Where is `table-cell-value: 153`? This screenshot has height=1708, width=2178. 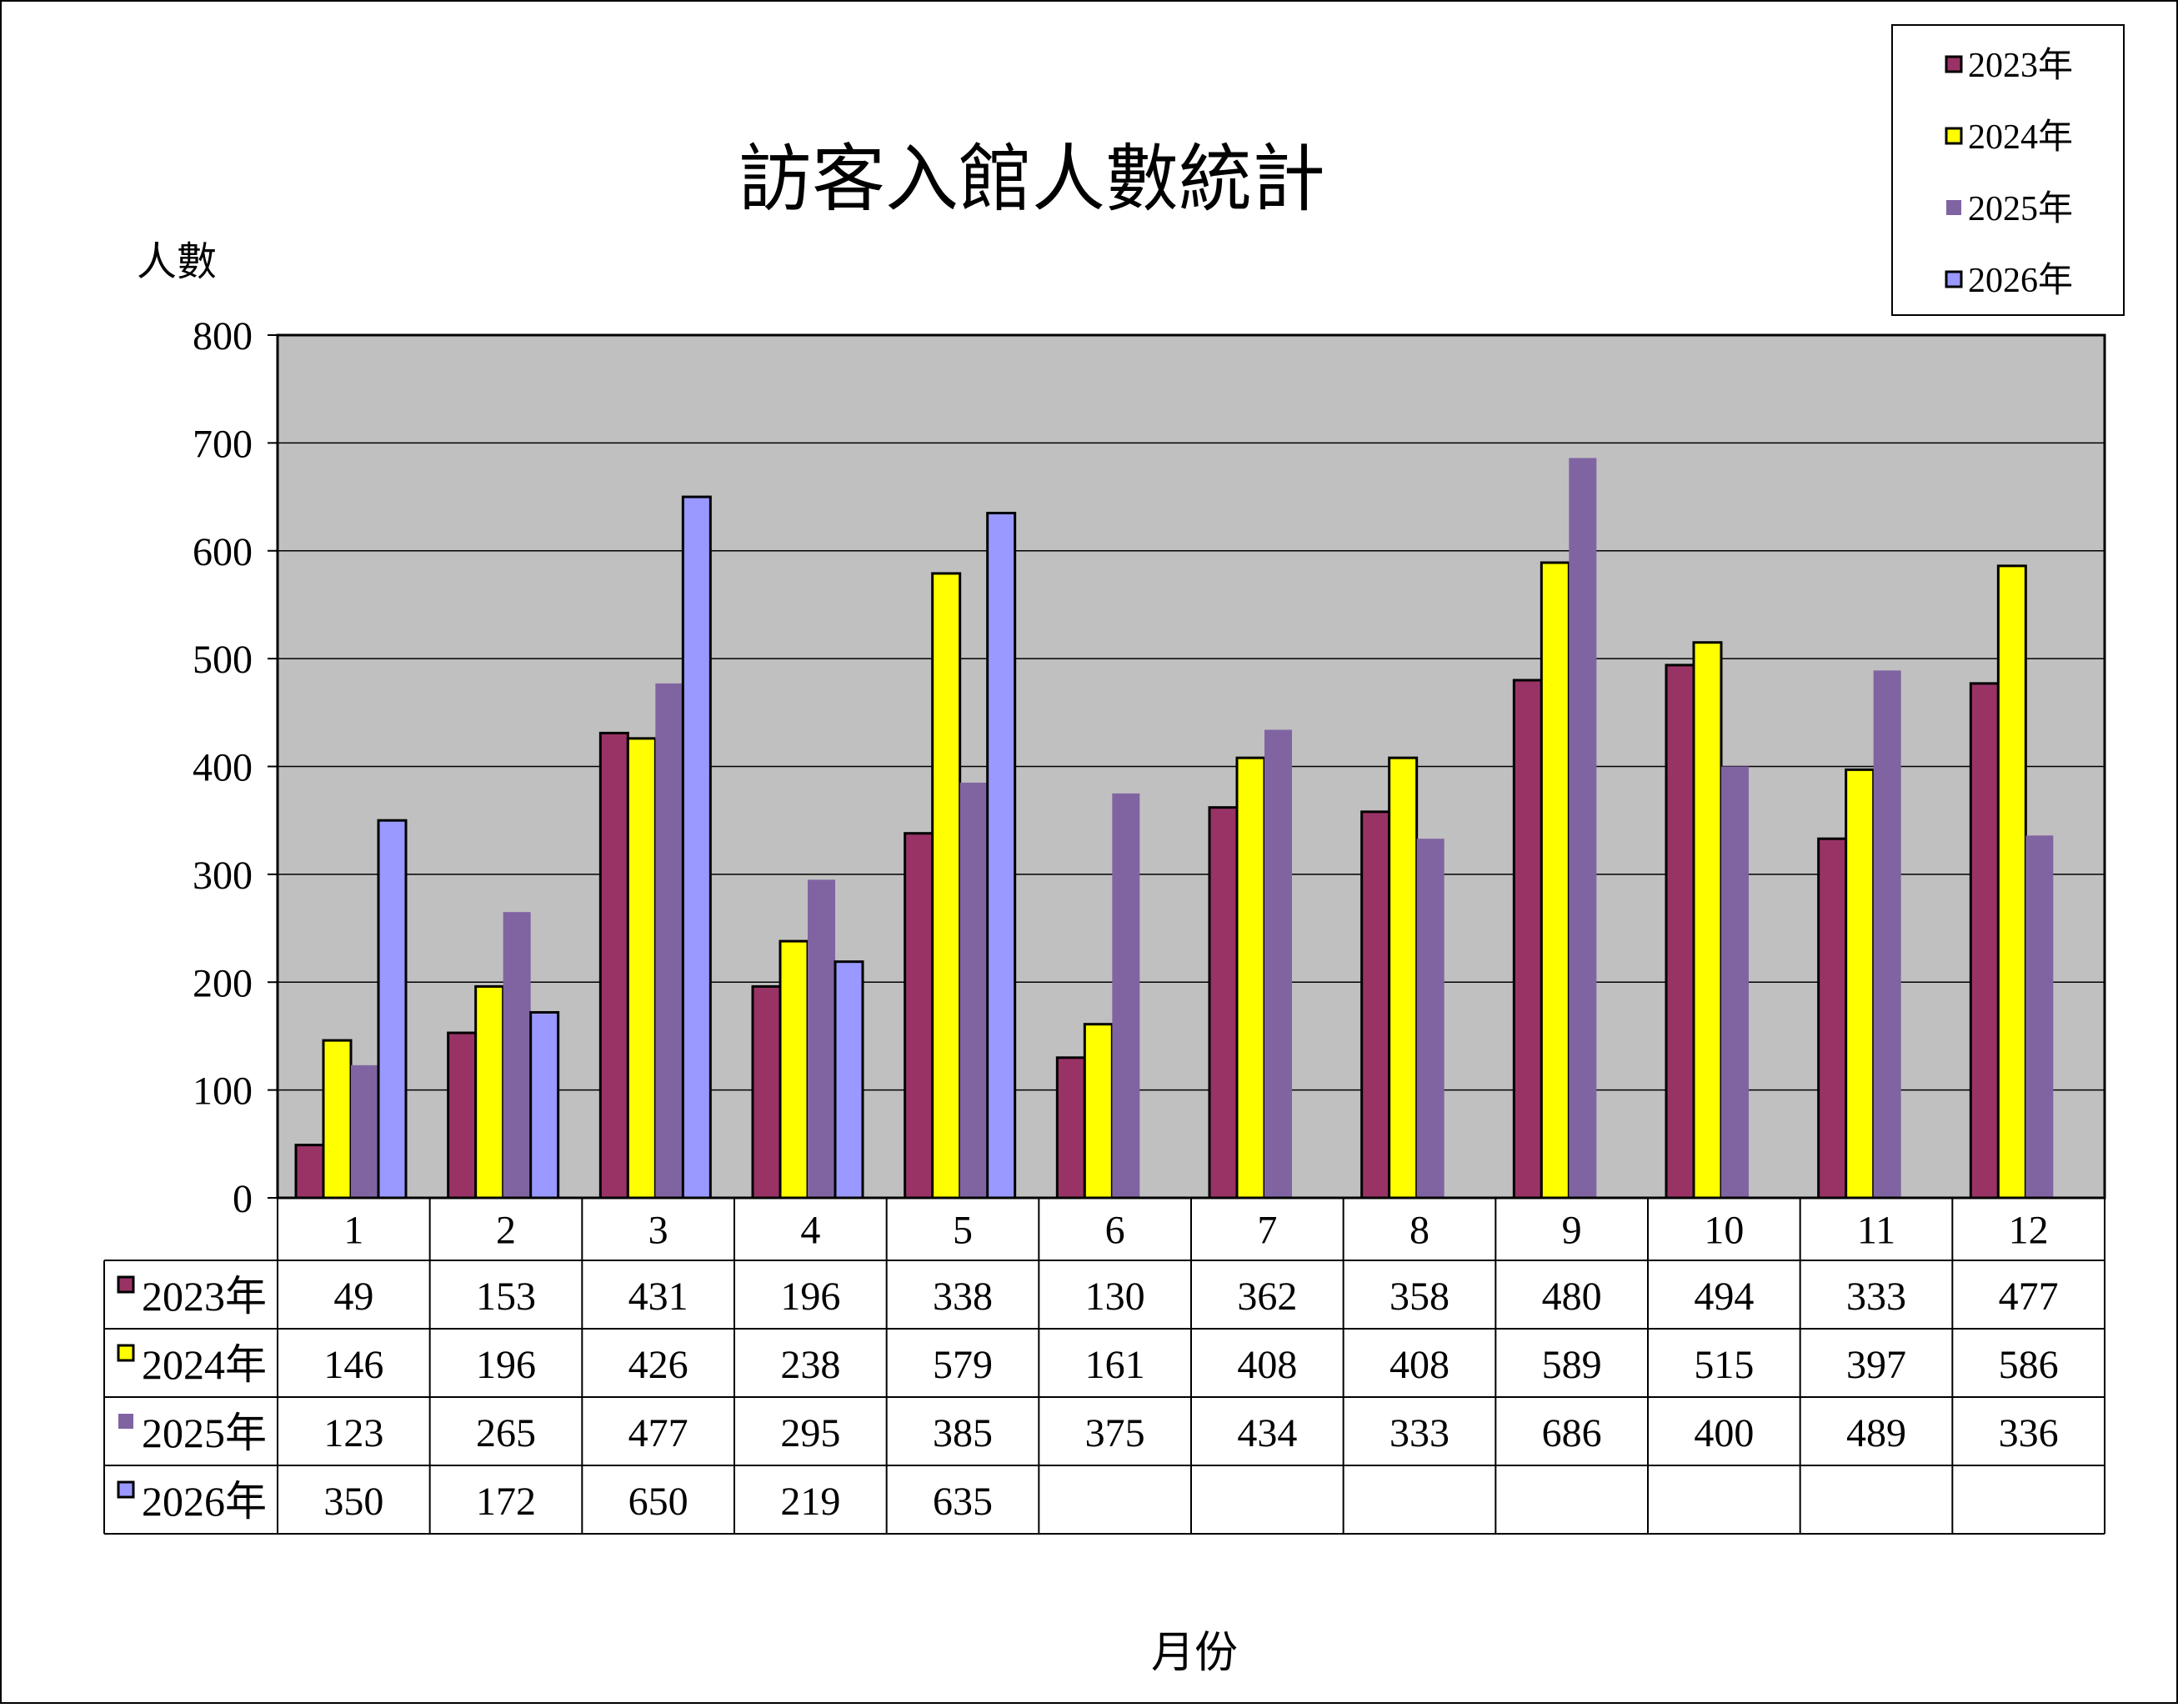 table-cell-value: 153 is located at coordinates (506, 1297).